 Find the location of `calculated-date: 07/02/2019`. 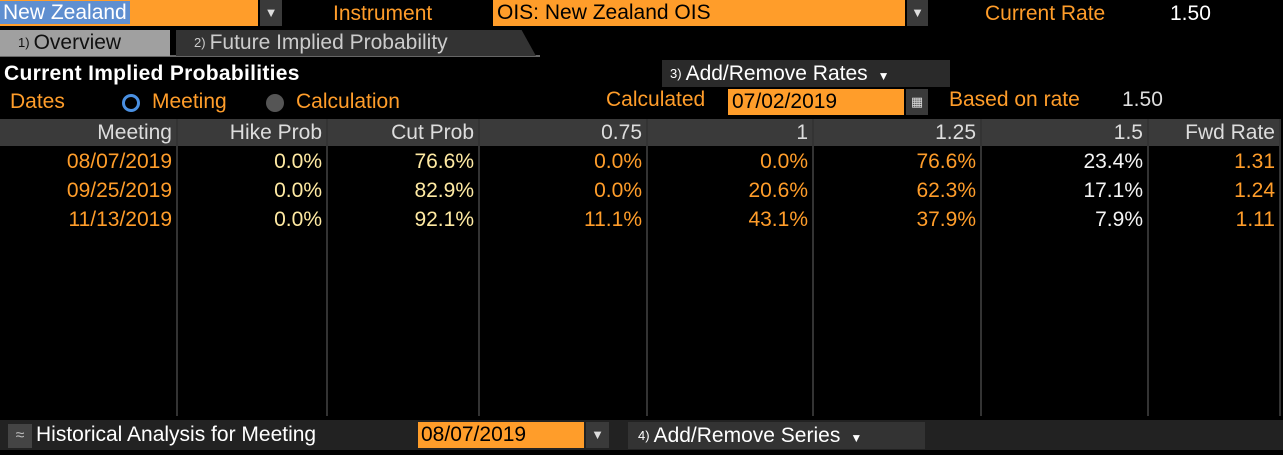

calculated-date: 07/02/2019 is located at coordinates (816, 102).